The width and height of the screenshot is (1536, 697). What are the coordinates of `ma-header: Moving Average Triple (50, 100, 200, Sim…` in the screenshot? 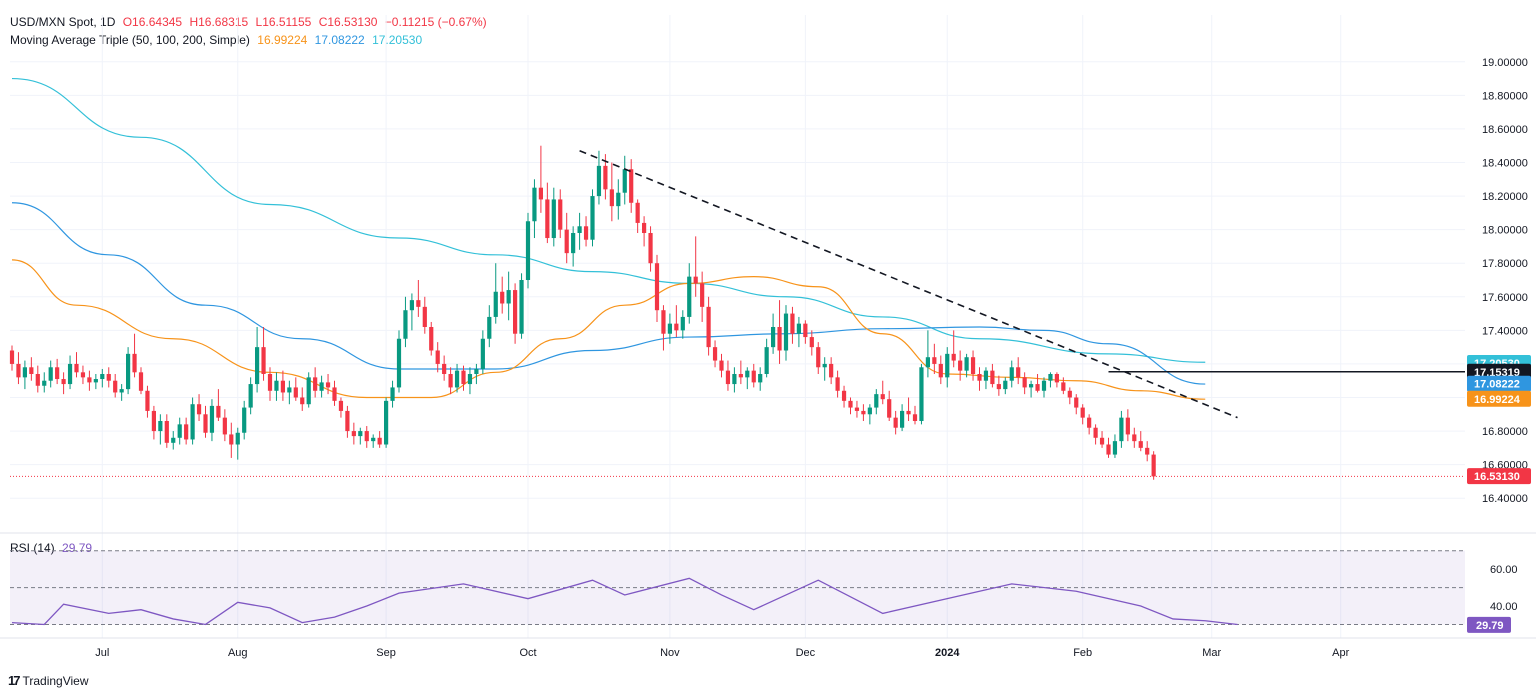 It's located at (218, 40).